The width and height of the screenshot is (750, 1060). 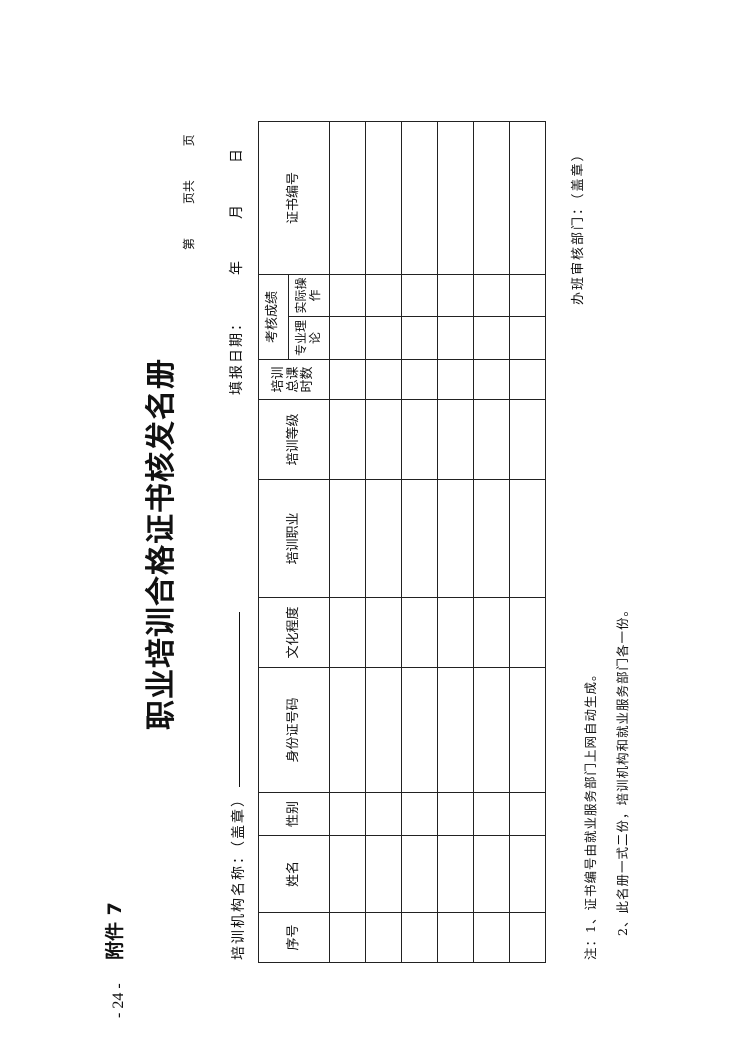 I want to click on page-number: - 24 -, so click(x=118, y=1000).